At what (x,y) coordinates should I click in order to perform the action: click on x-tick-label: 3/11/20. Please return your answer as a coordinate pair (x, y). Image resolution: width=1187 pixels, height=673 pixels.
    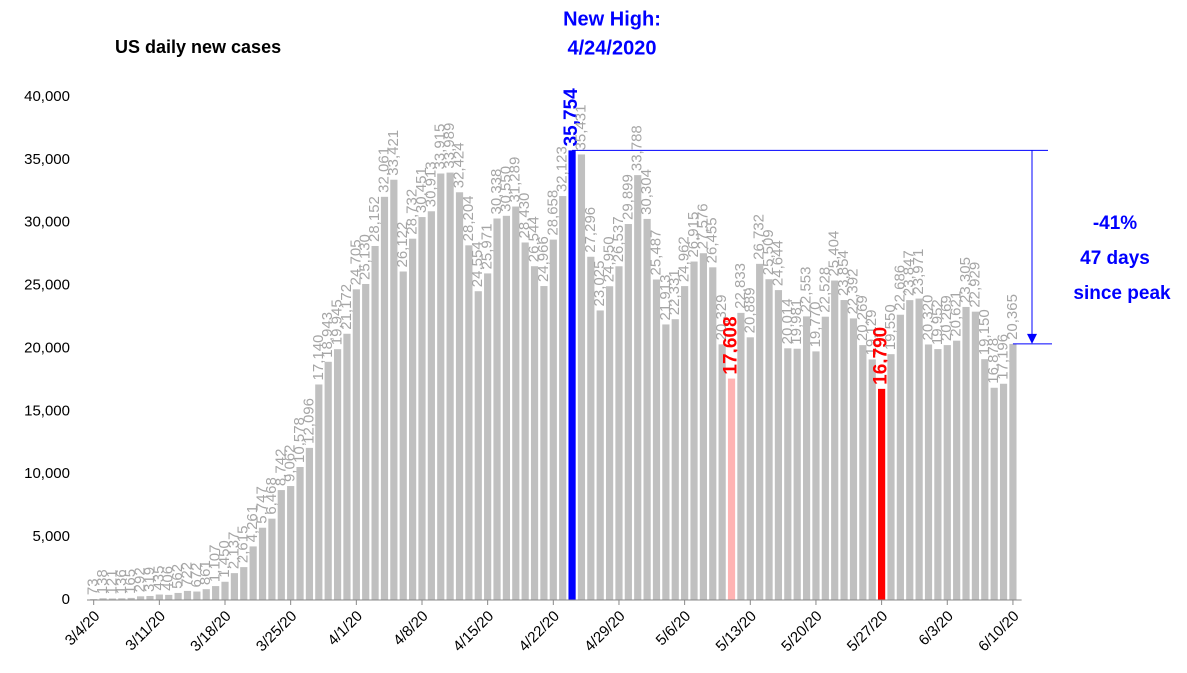
    Looking at the image, I should click on (145, 631).